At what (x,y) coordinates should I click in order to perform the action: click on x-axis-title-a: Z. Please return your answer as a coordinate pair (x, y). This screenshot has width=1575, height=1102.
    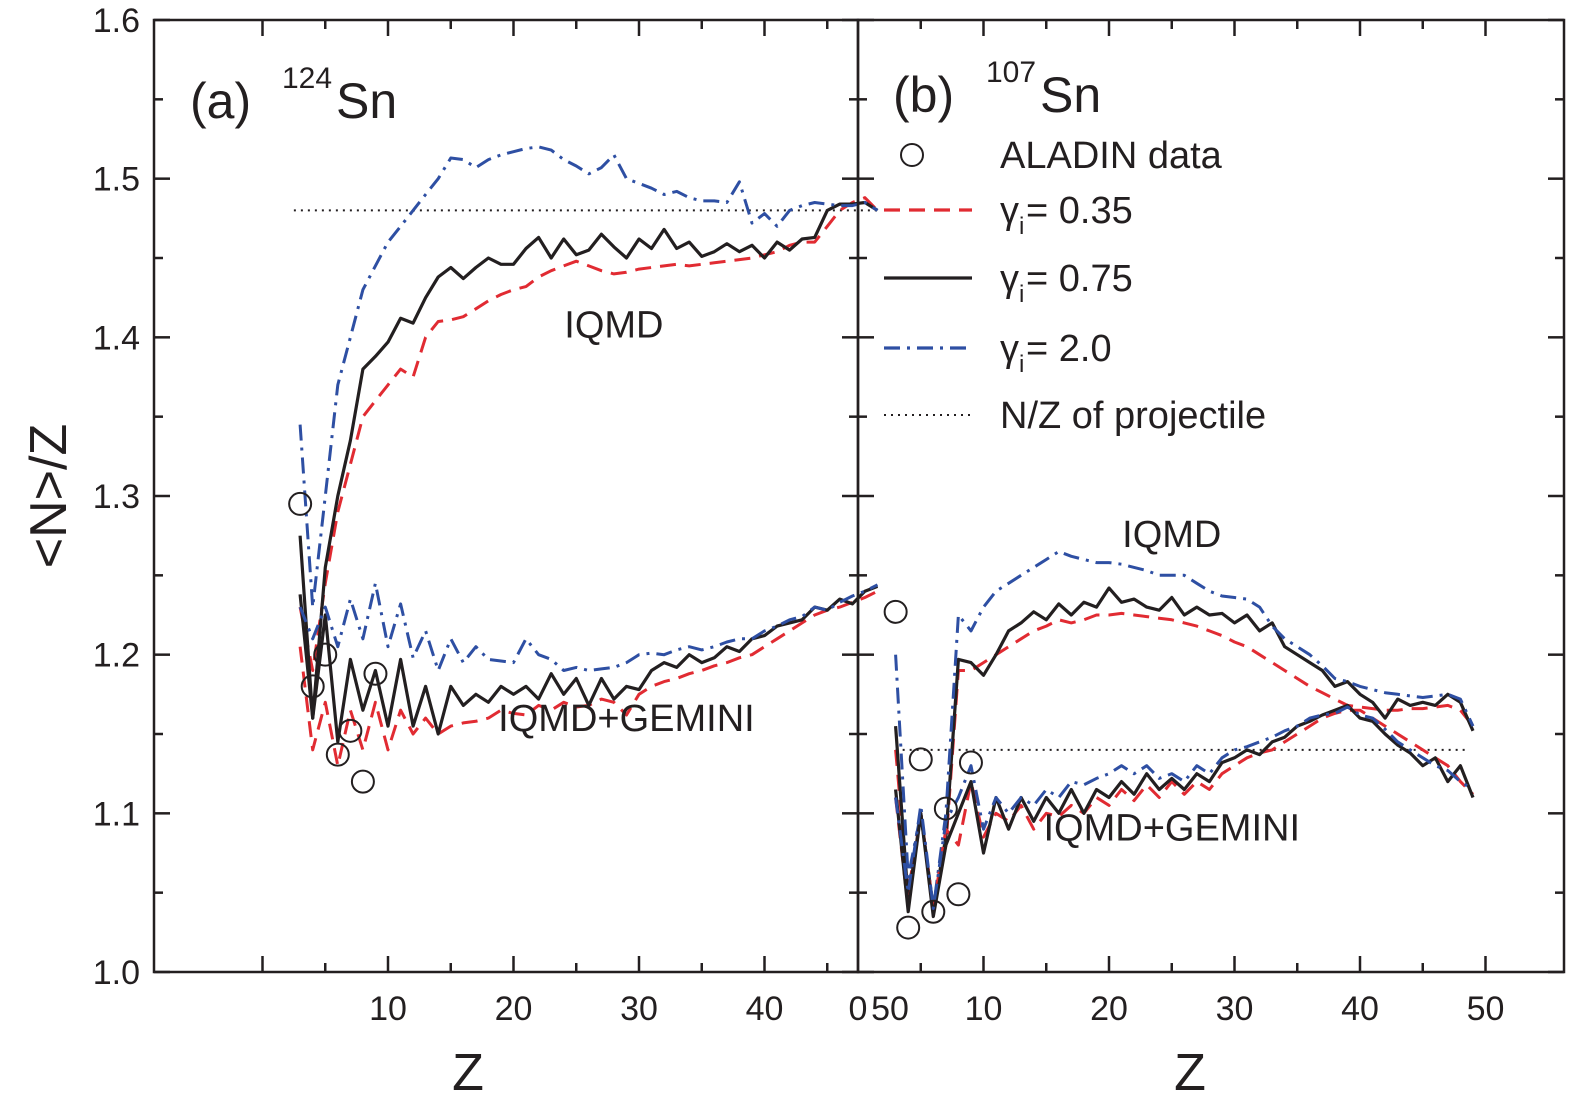
    Looking at the image, I should click on (468, 1073).